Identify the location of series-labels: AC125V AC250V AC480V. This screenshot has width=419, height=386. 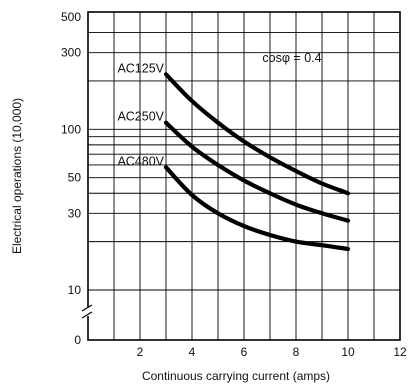
(140, 114).